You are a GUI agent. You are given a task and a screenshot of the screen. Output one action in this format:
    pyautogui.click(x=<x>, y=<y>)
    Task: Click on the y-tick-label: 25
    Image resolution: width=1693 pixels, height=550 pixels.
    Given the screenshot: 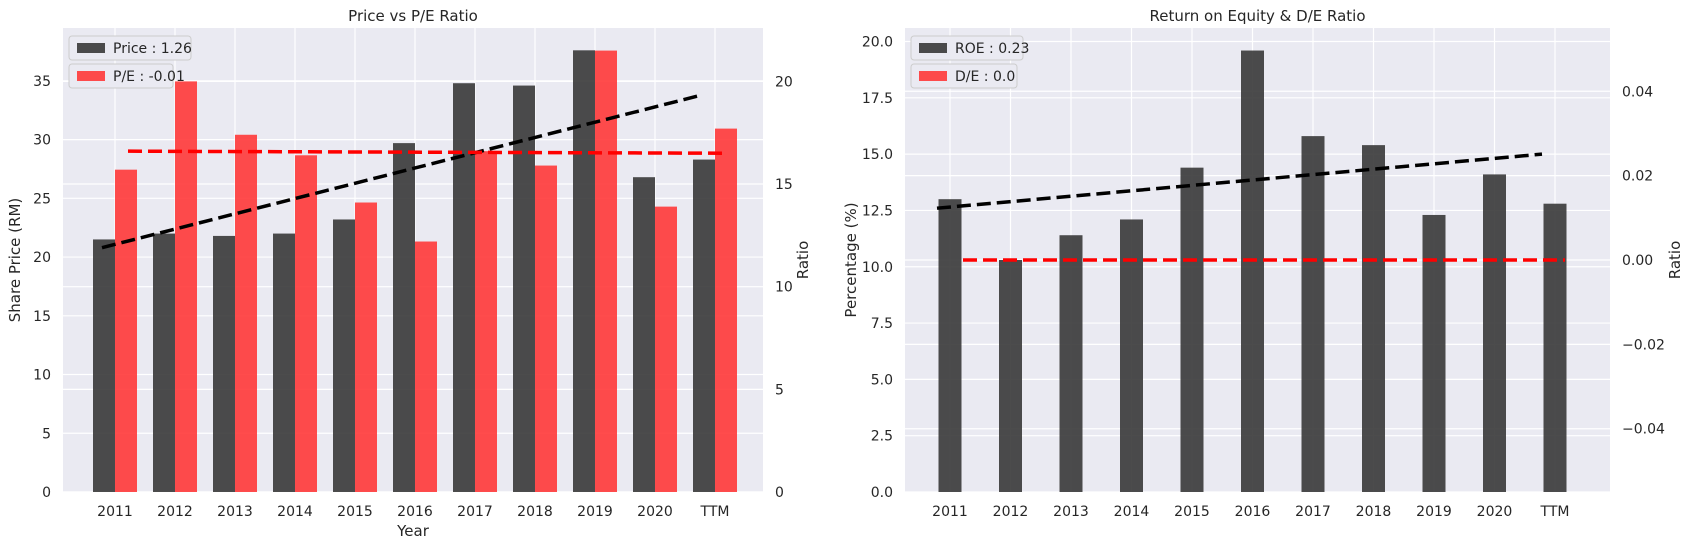 What is the action you would take?
    pyautogui.click(x=42, y=199)
    